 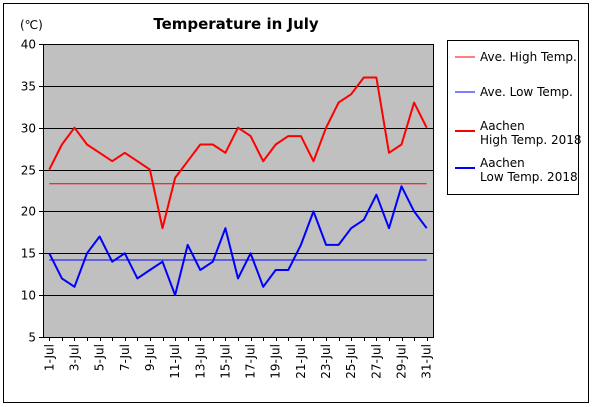 What do you see at coordinates (225, 361) in the screenshot?
I see `x-tick-label: 15-Jul` at bounding box center [225, 361].